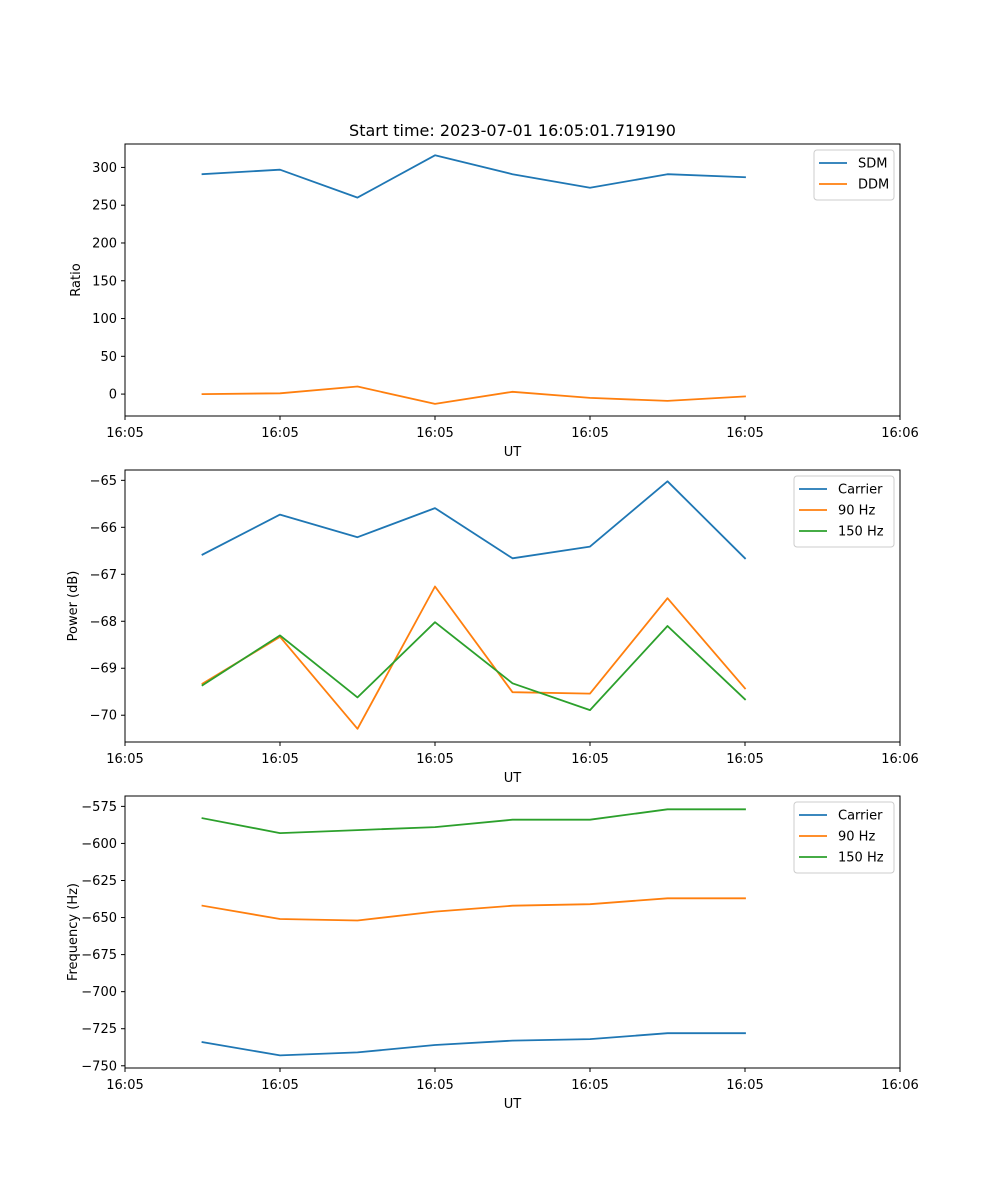  Describe the element at coordinates (73, 606) in the screenshot. I see `y-axis-label: Power (dB)` at that location.